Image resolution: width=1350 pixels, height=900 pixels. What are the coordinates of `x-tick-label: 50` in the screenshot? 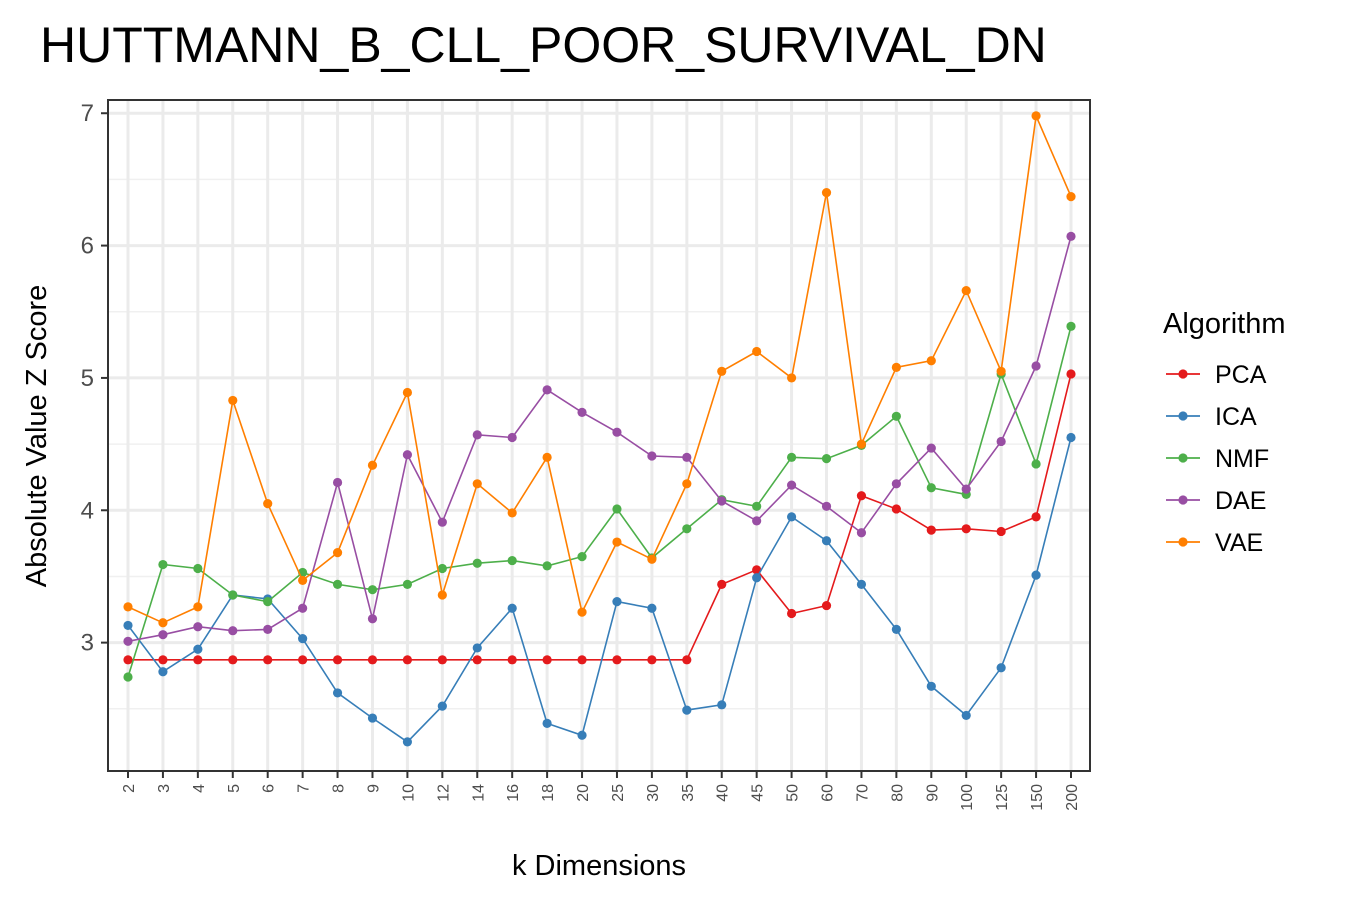 It's located at (793, 793).